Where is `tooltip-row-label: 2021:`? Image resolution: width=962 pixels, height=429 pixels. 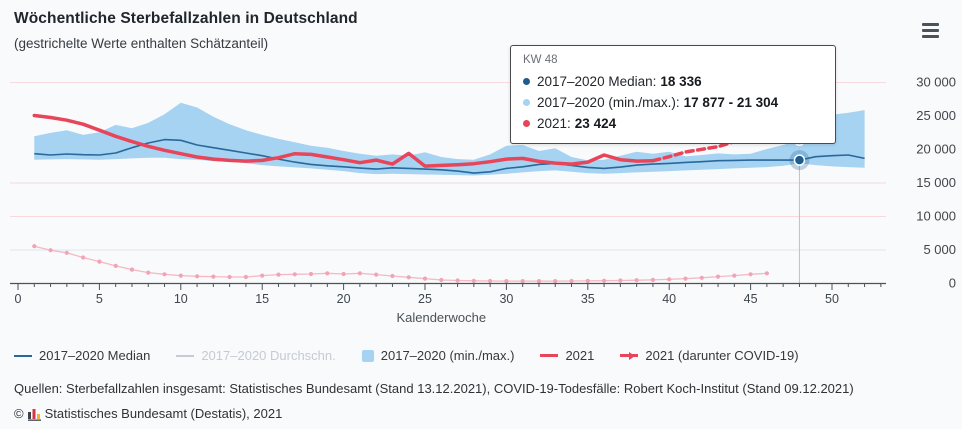 tooltip-row-label: 2021: is located at coordinates (554, 123).